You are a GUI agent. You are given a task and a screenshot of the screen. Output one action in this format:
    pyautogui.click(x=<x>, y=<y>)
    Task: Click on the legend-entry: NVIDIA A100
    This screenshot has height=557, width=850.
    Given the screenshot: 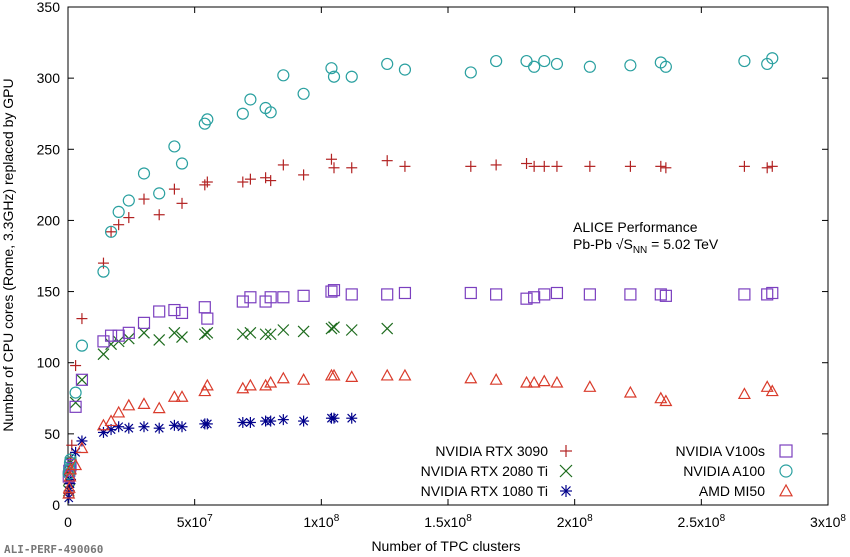 What is the action you would take?
    pyautogui.click(x=738, y=471)
    